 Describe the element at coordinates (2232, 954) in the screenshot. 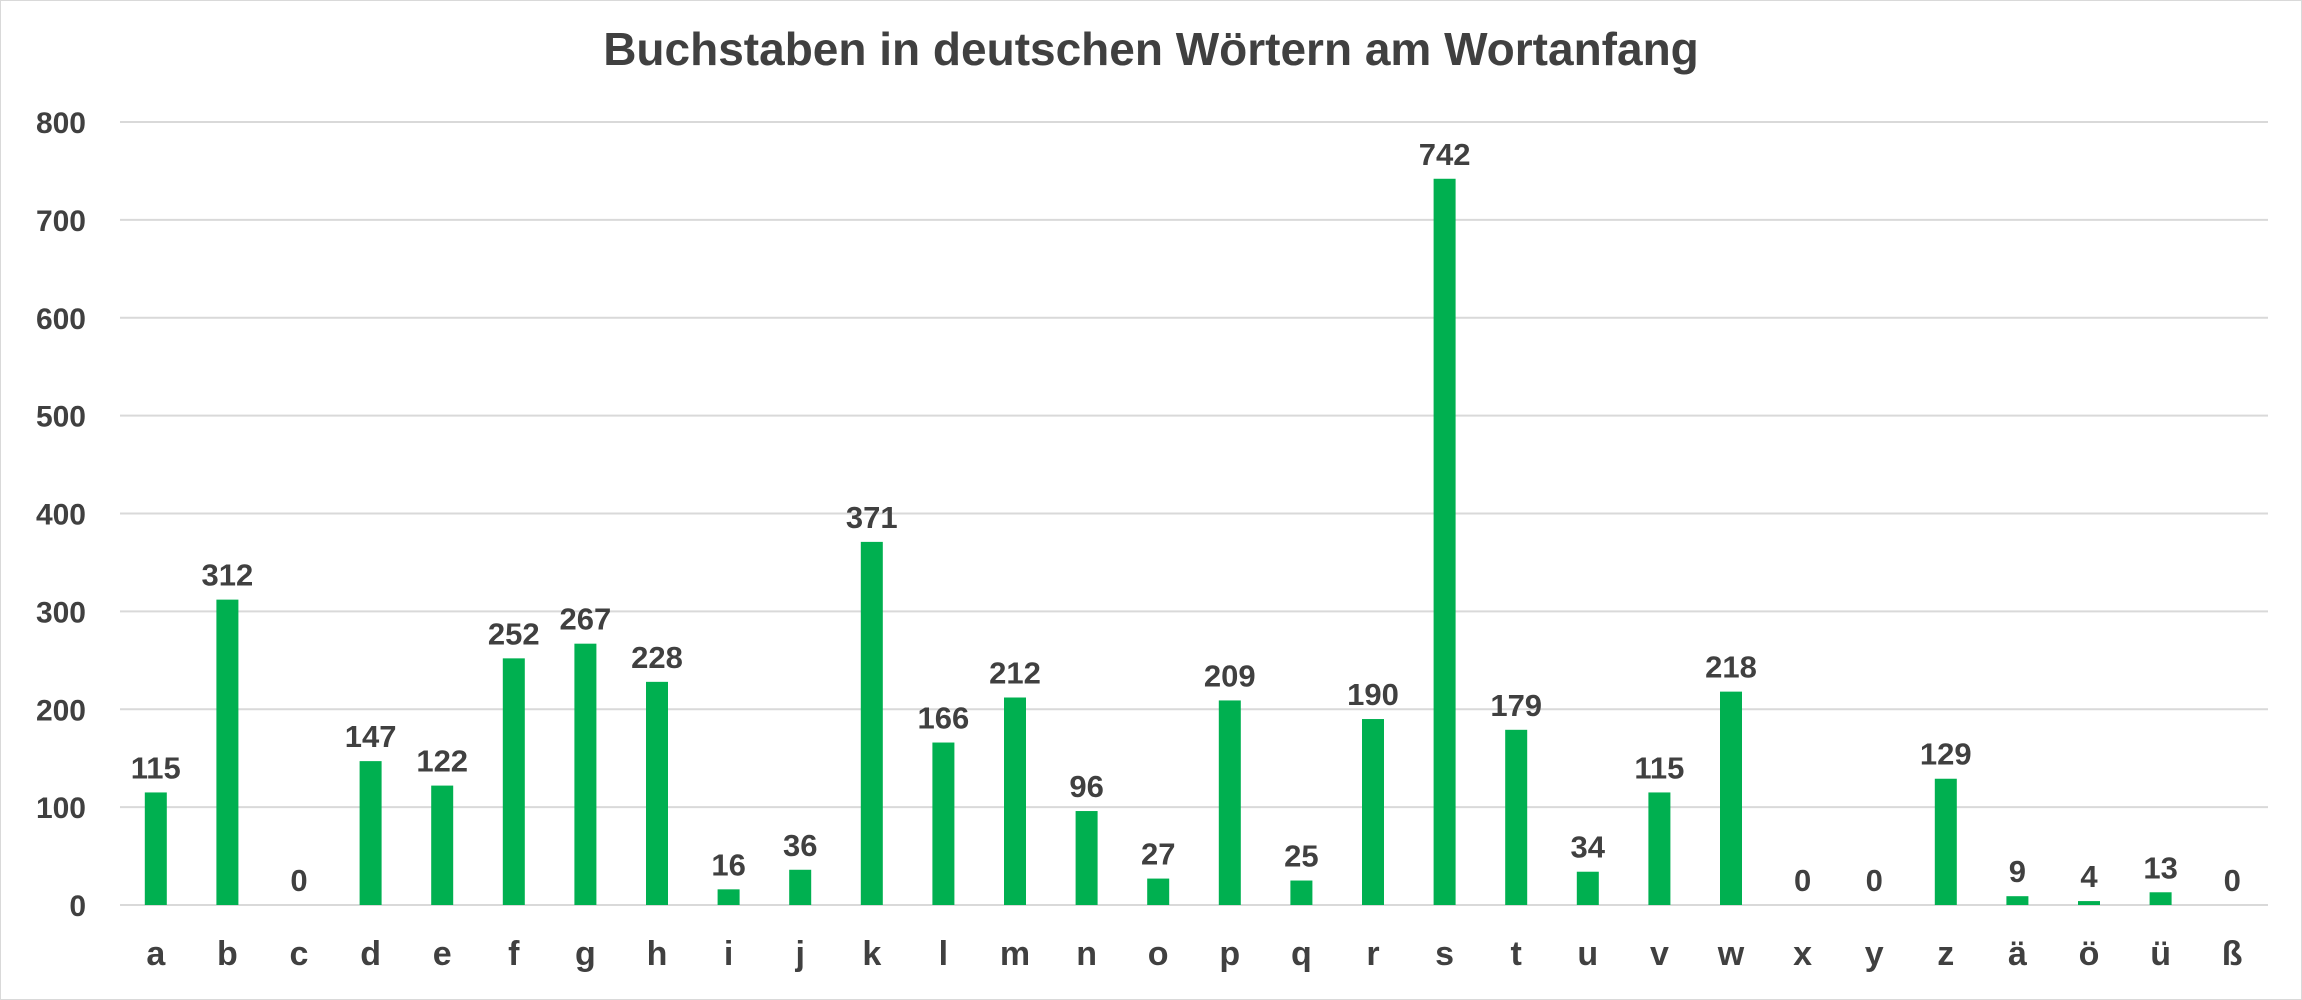

I see `x-tick-label-ß: ß` at that location.